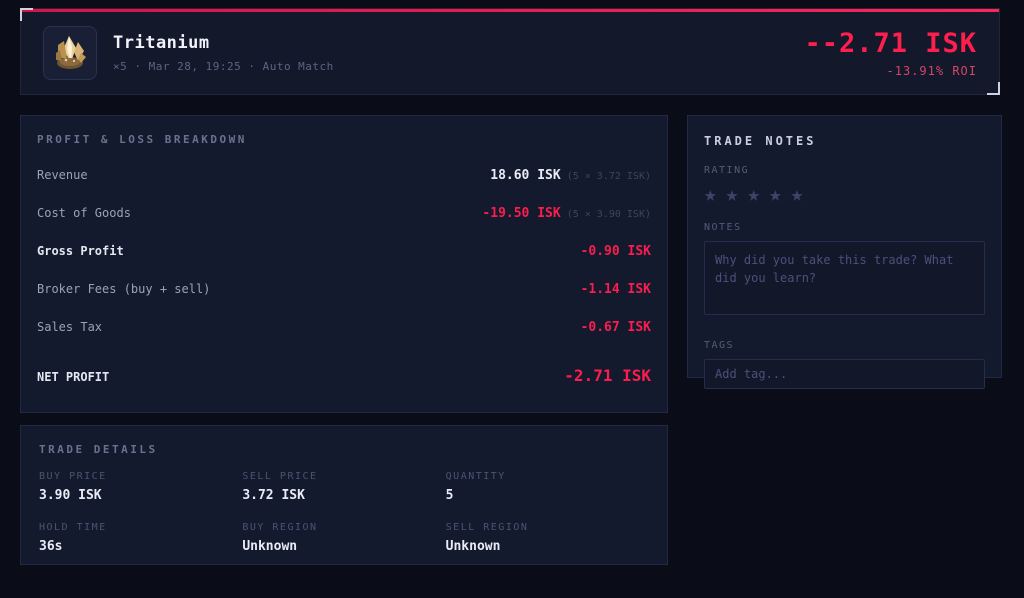 The width and height of the screenshot is (1024, 598). What do you see at coordinates (80, 251) in the screenshot?
I see `pnl-row-label: Gross Profit` at bounding box center [80, 251].